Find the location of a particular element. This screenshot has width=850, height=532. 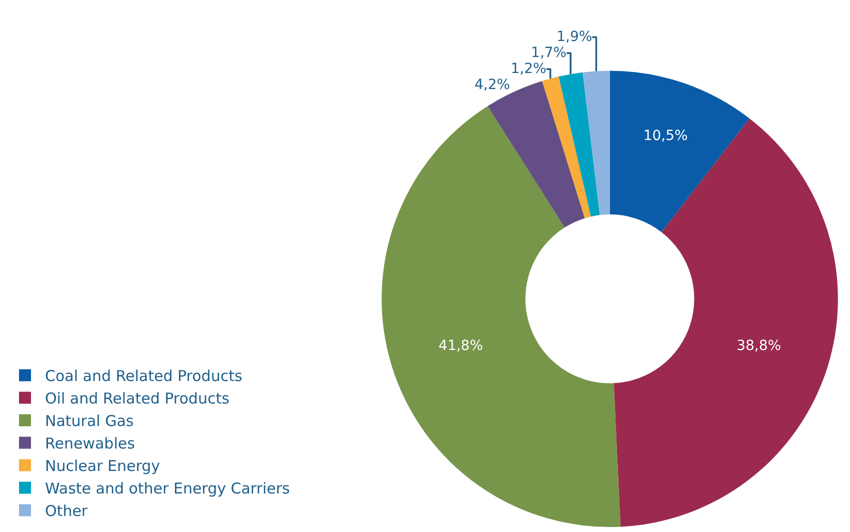

data-label: 4,2% is located at coordinates (492, 85).